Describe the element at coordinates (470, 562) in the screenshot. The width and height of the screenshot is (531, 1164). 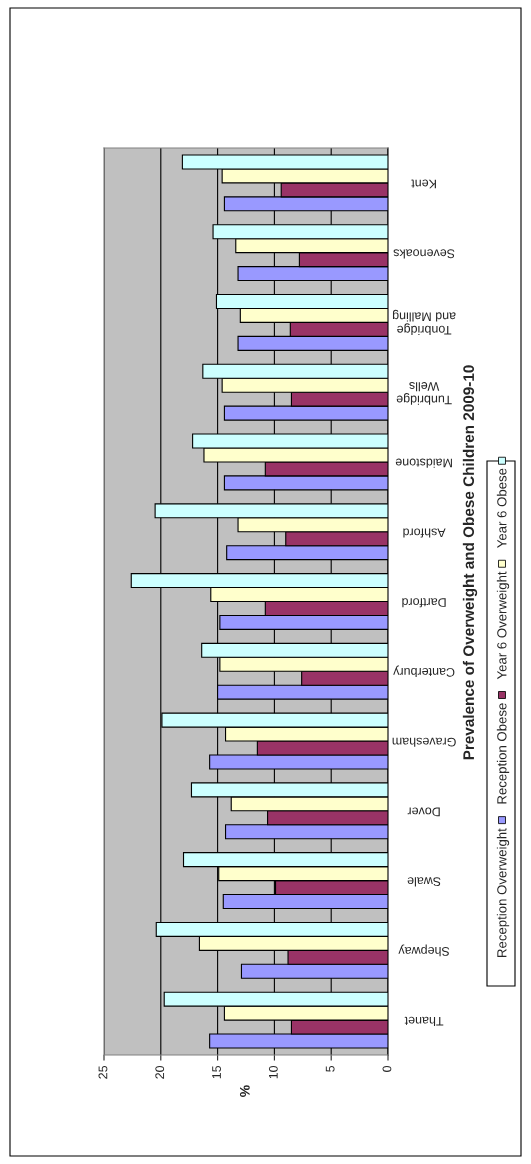
I see `text: Prevalence of Overweight and Obese Children 2009-10` at that location.